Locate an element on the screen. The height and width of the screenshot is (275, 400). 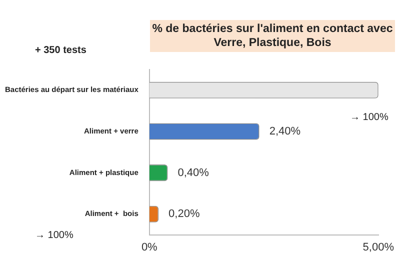
x-tick-label: 0% is located at coordinates (149, 247).